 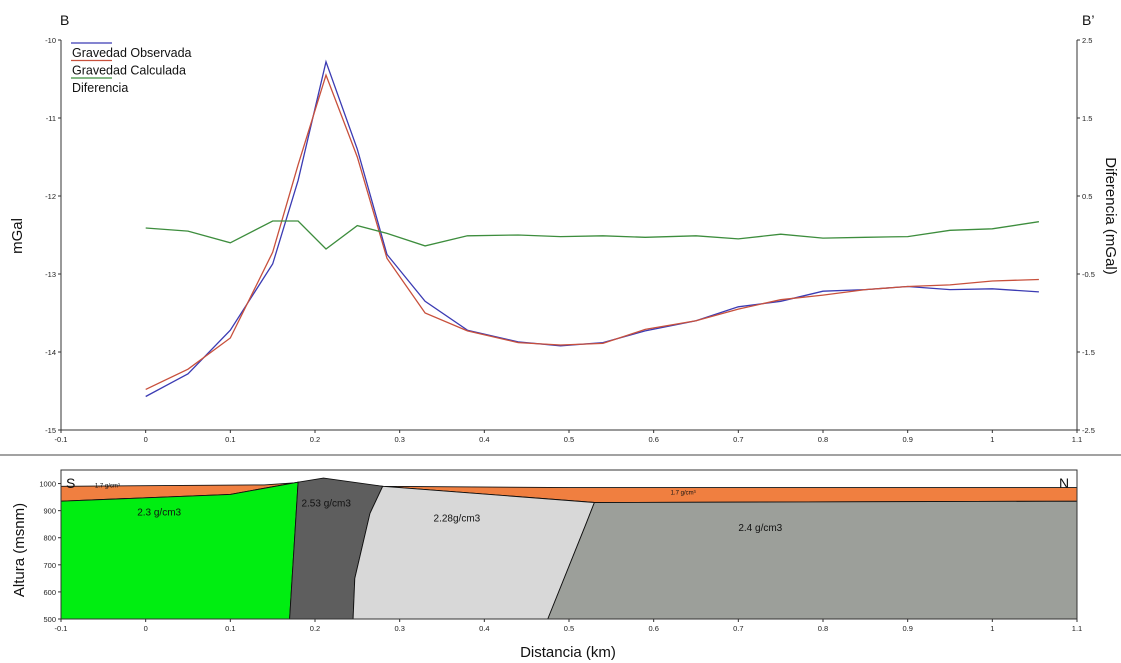 I want to click on model-y-tick-label: 900, so click(x=49, y=511).